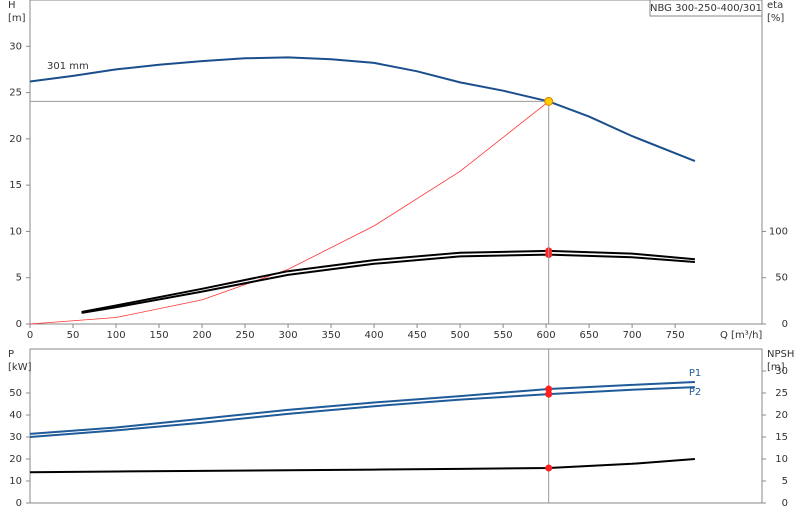 This screenshot has height=520, width=800. What do you see at coordinates (460, 335) in the screenshot?
I see `x-tick-label: 500` at bounding box center [460, 335].